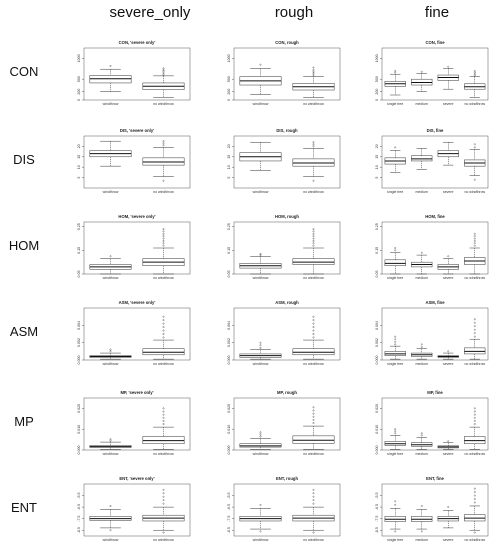  What do you see at coordinates (136, 392) in the screenshot?
I see `panel-title: MP, 'severe only'` at bounding box center [136, 392].